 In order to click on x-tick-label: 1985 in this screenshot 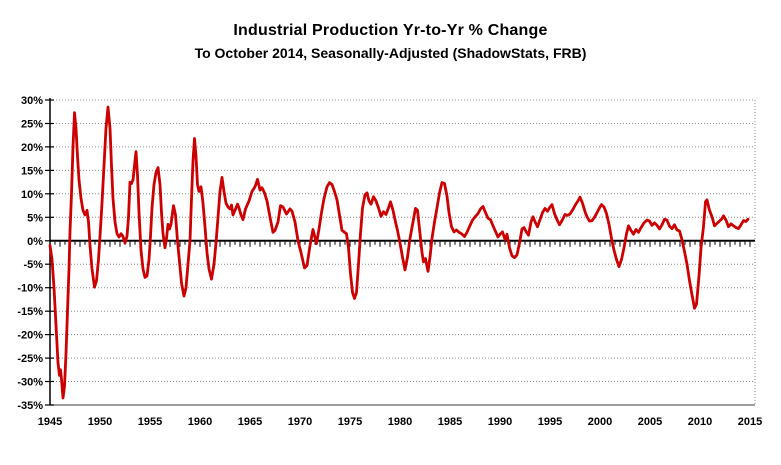, I will do `click(450, 422)`.